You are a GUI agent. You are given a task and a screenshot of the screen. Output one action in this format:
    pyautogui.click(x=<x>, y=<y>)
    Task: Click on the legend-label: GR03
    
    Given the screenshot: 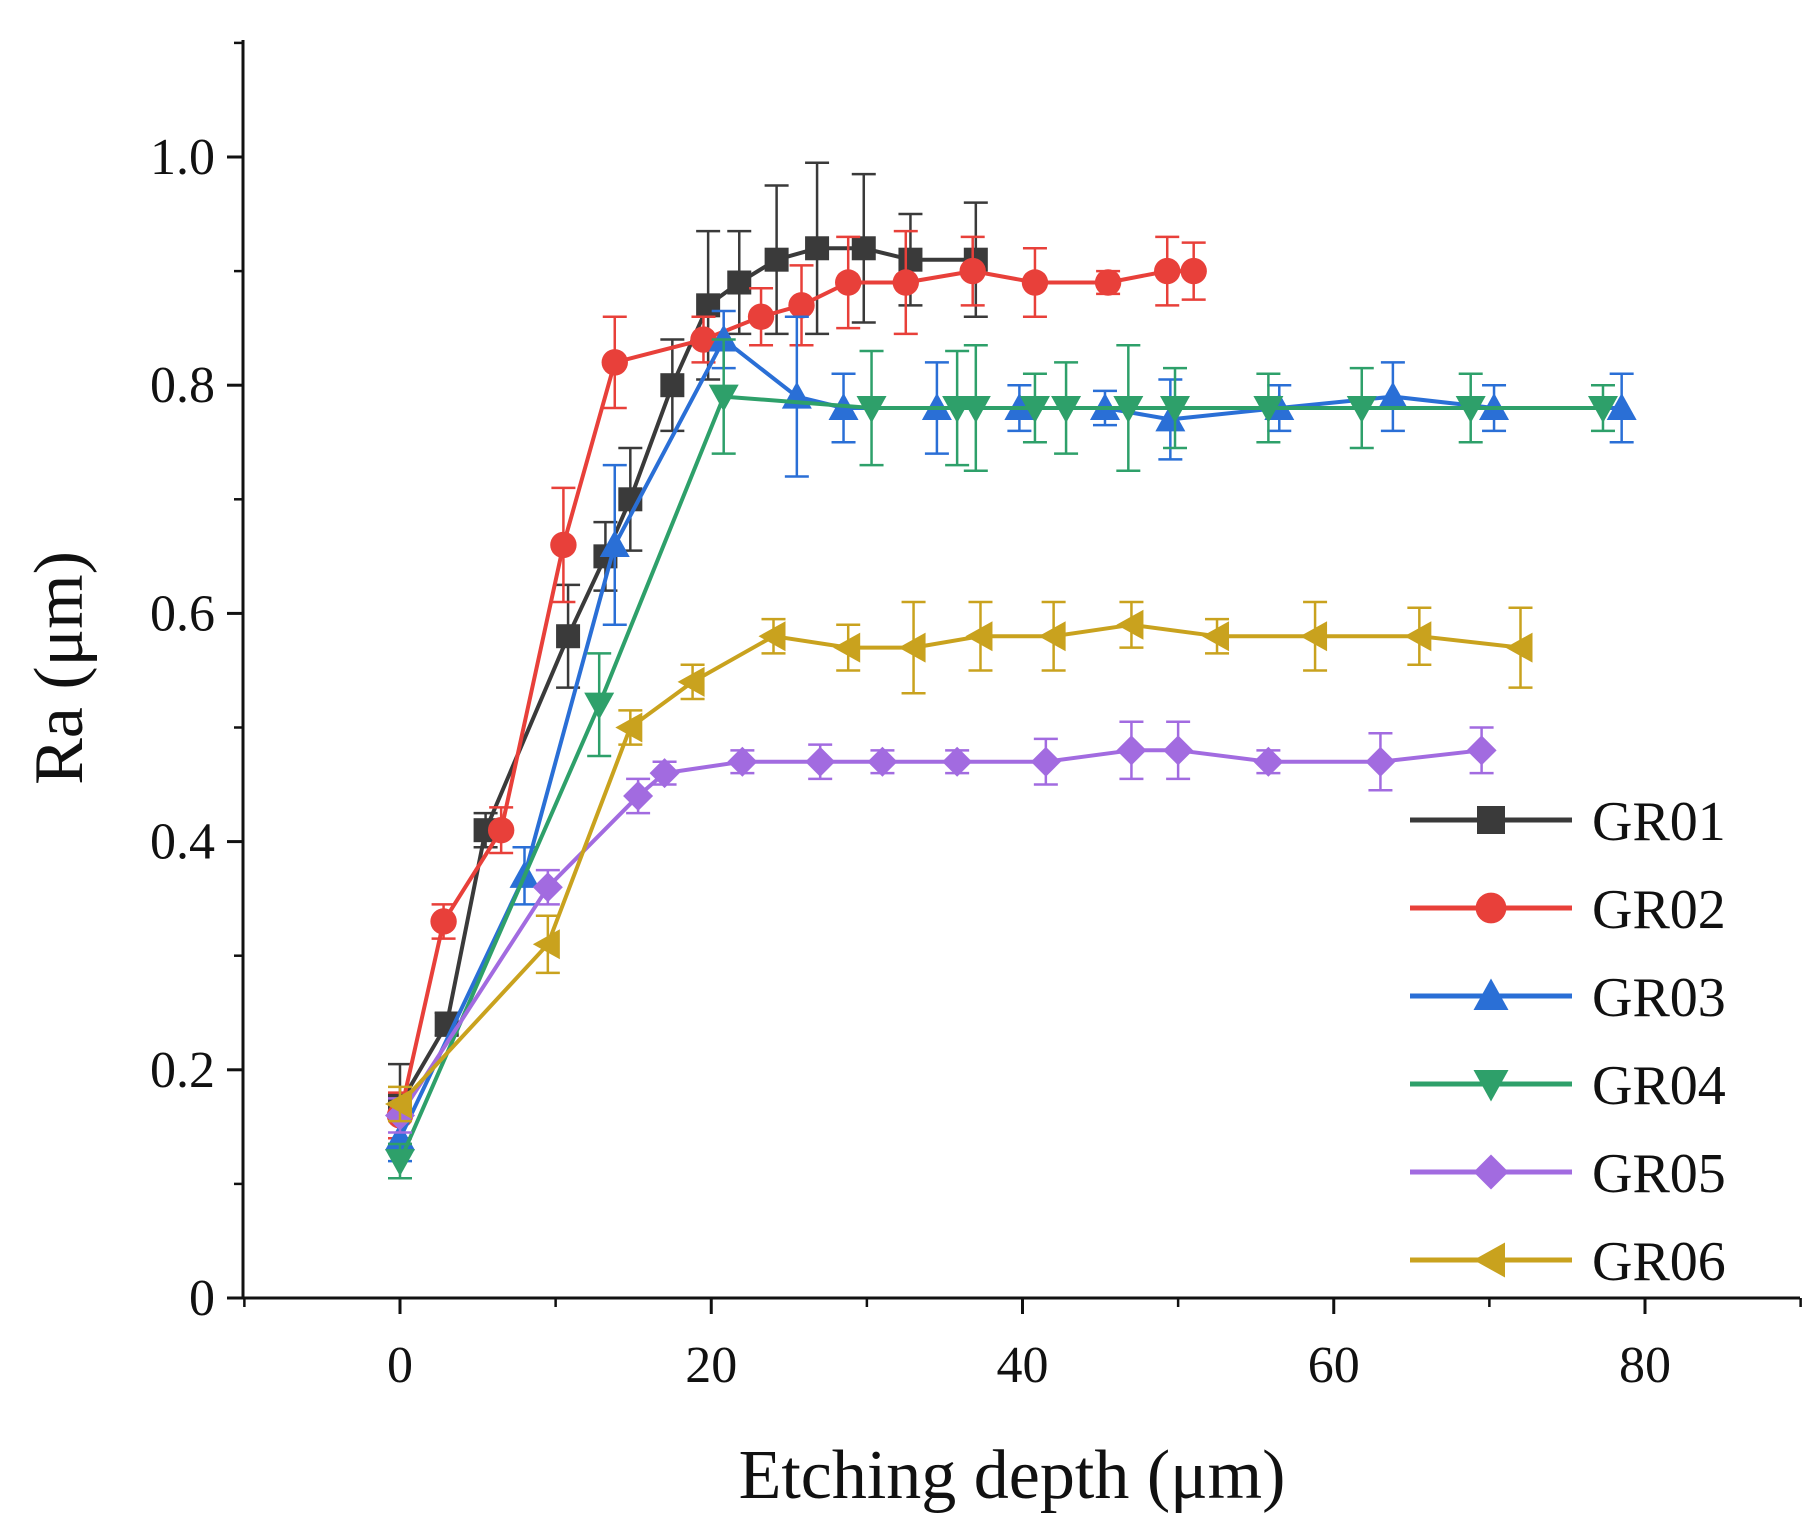 What is the action you would take?
    pyautogui.click(x=1659, y=998)
    